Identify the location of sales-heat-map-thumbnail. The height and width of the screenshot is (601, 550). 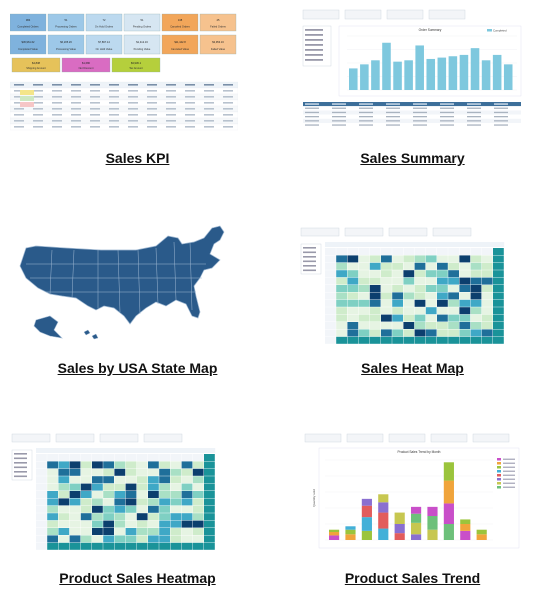
(412, 287).